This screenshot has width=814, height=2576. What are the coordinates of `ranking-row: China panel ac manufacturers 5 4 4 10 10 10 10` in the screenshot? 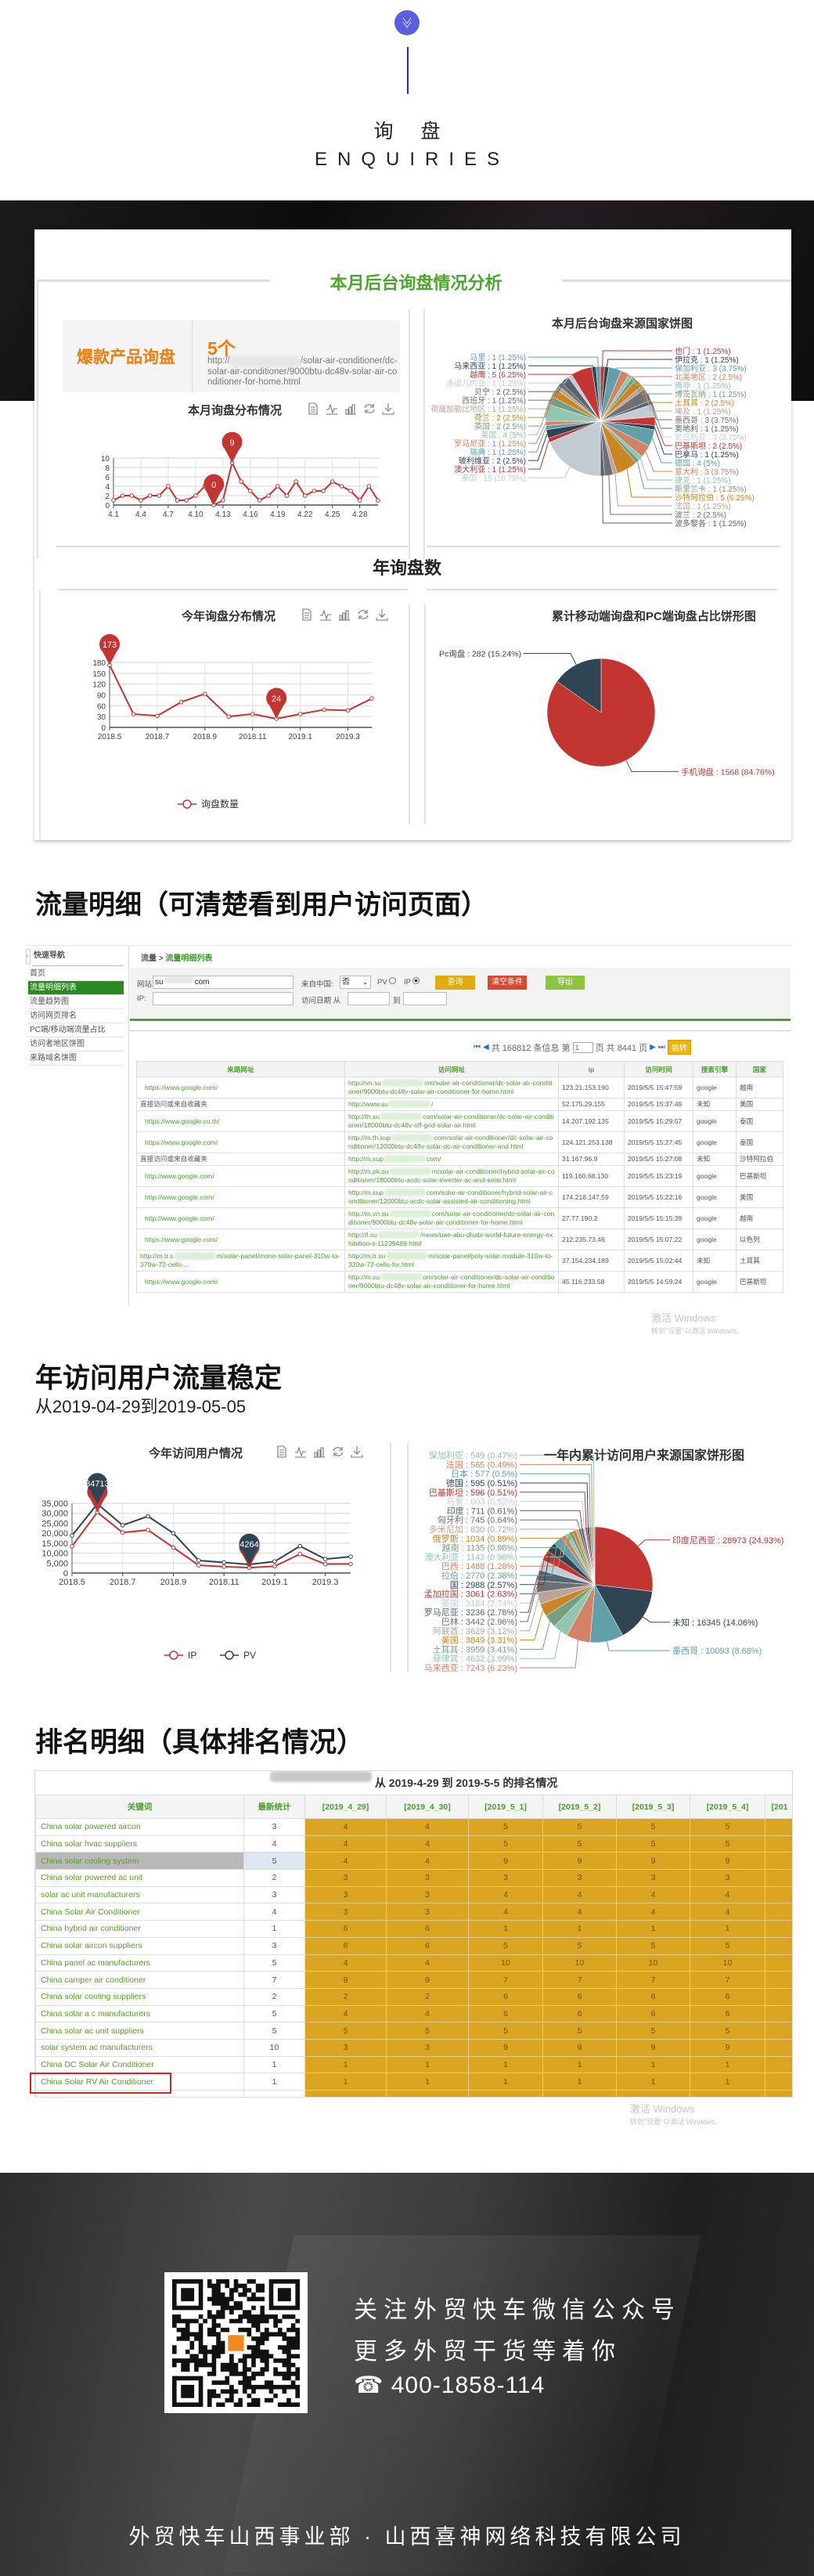 It's located at (413, 1963).